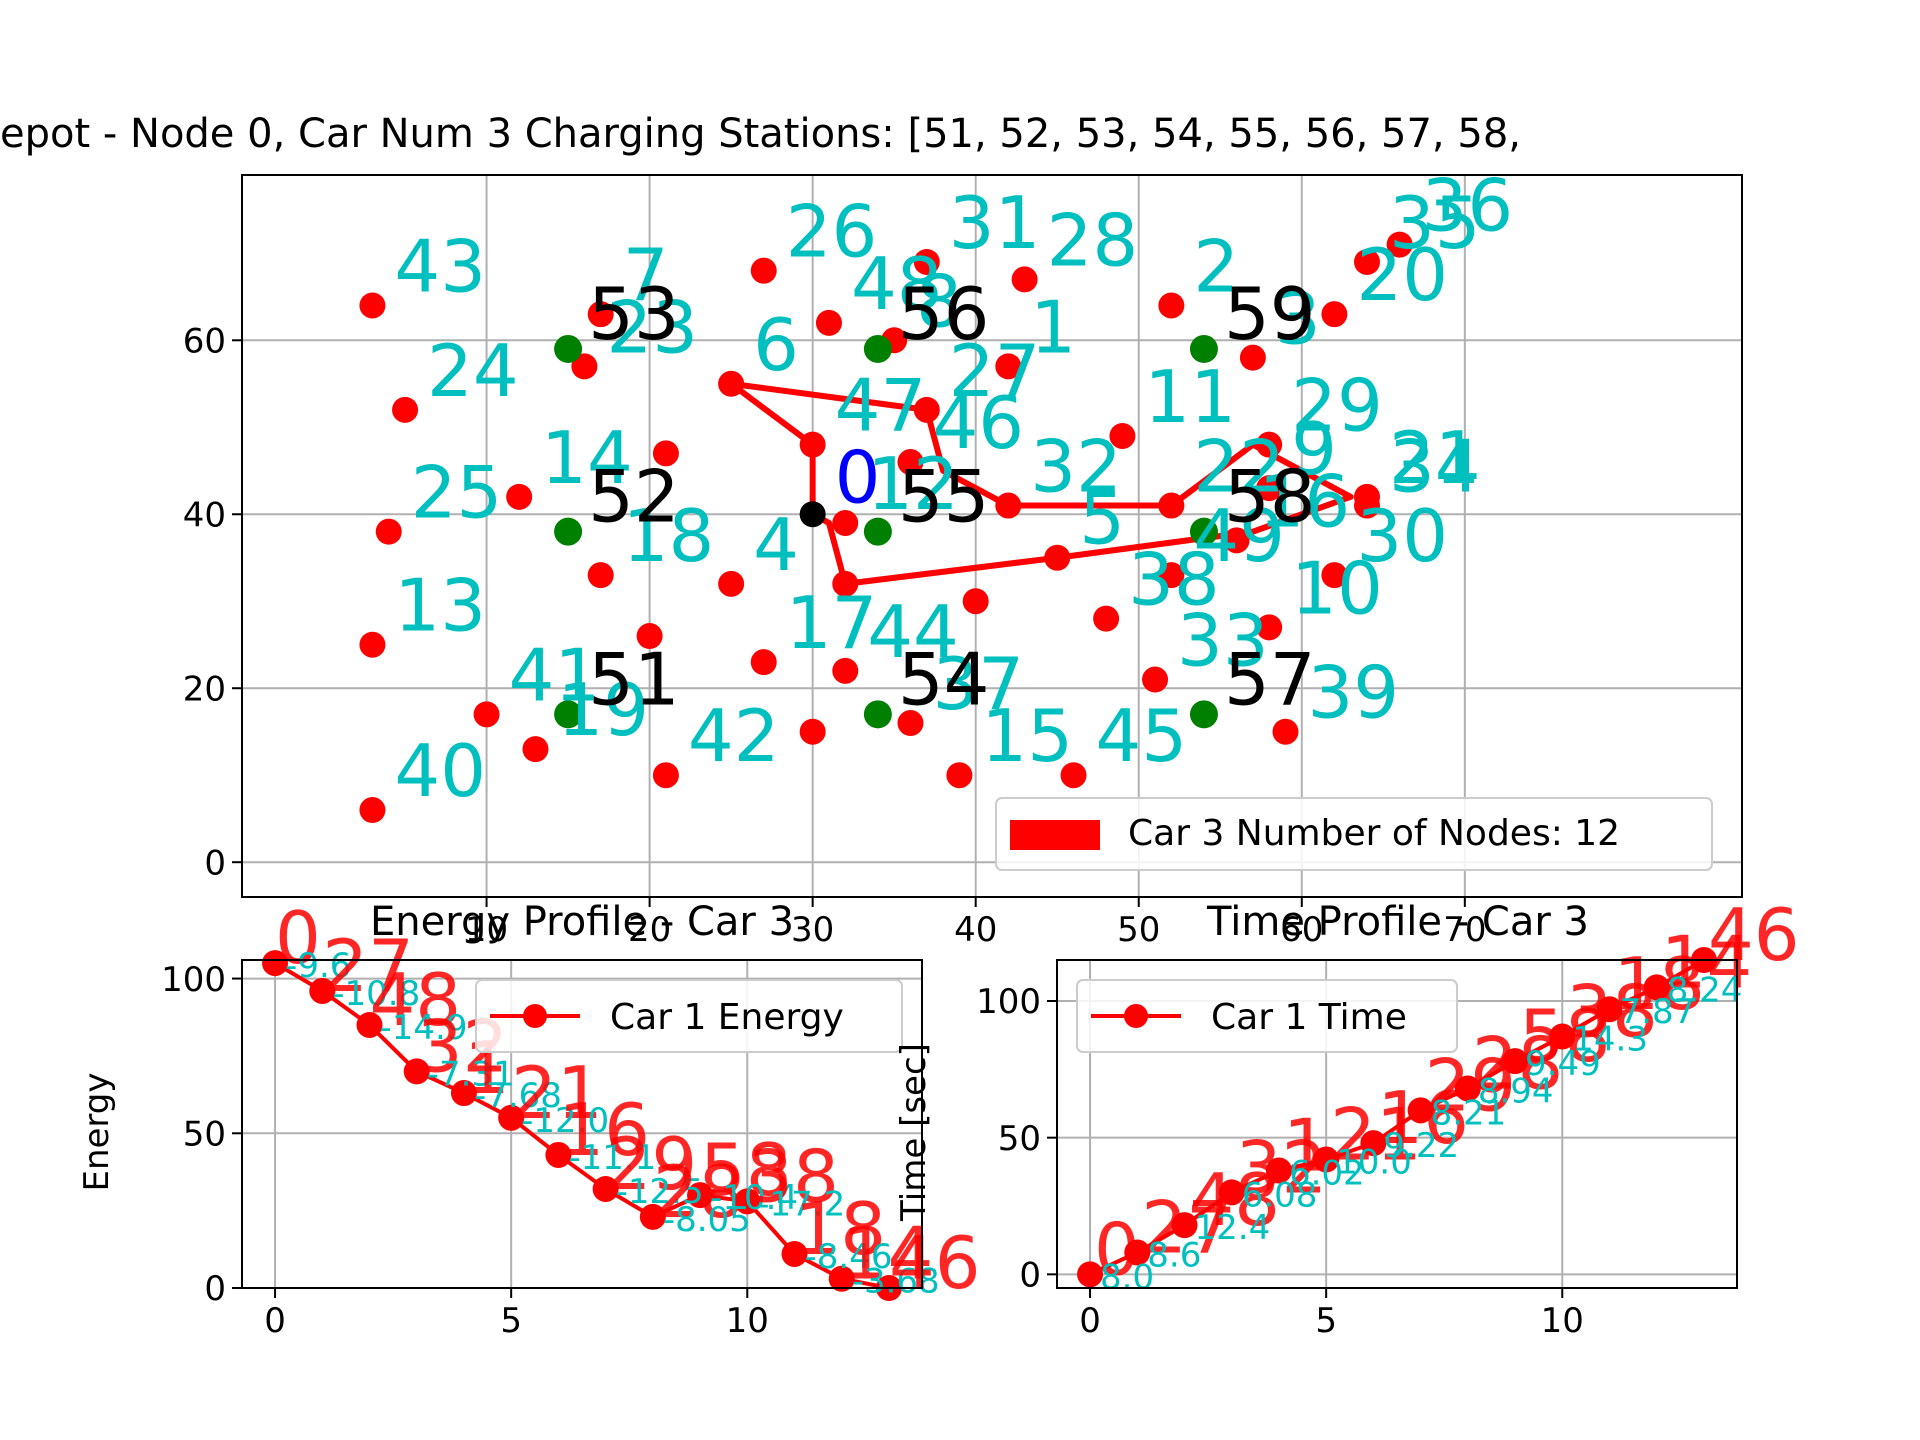 The height and width of the screenshot is (1440, 1920). Describe the element at coordinates (1402, 275) in the screenshot. I see `customer-label: 20` at that location.